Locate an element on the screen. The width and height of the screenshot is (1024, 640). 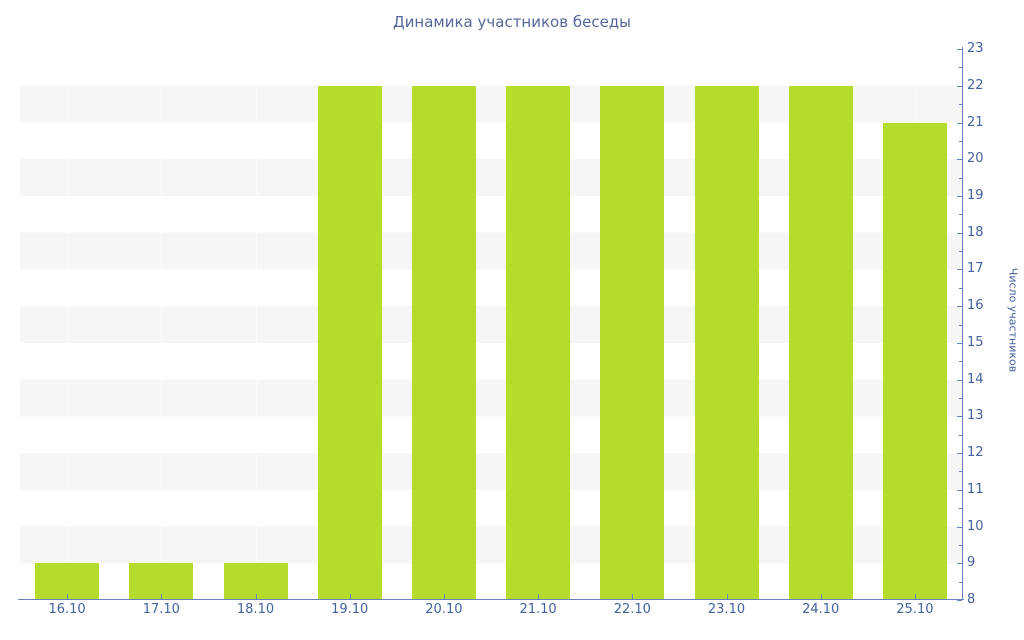
bar-16.10 is located at coordinates (67, 581).